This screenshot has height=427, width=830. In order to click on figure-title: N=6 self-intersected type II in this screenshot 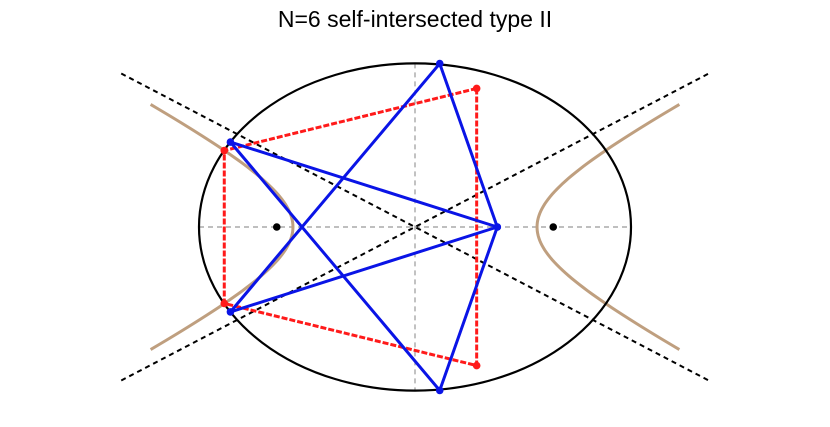, I will do `click(415, 19)`.